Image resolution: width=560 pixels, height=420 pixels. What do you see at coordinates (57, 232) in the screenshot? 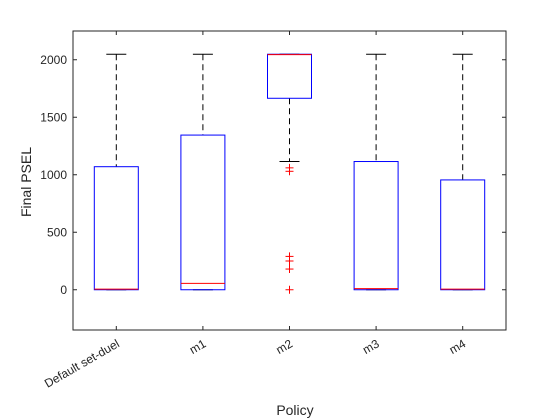
I see `y-tick-label: 500` at bounding box center [57, 232].